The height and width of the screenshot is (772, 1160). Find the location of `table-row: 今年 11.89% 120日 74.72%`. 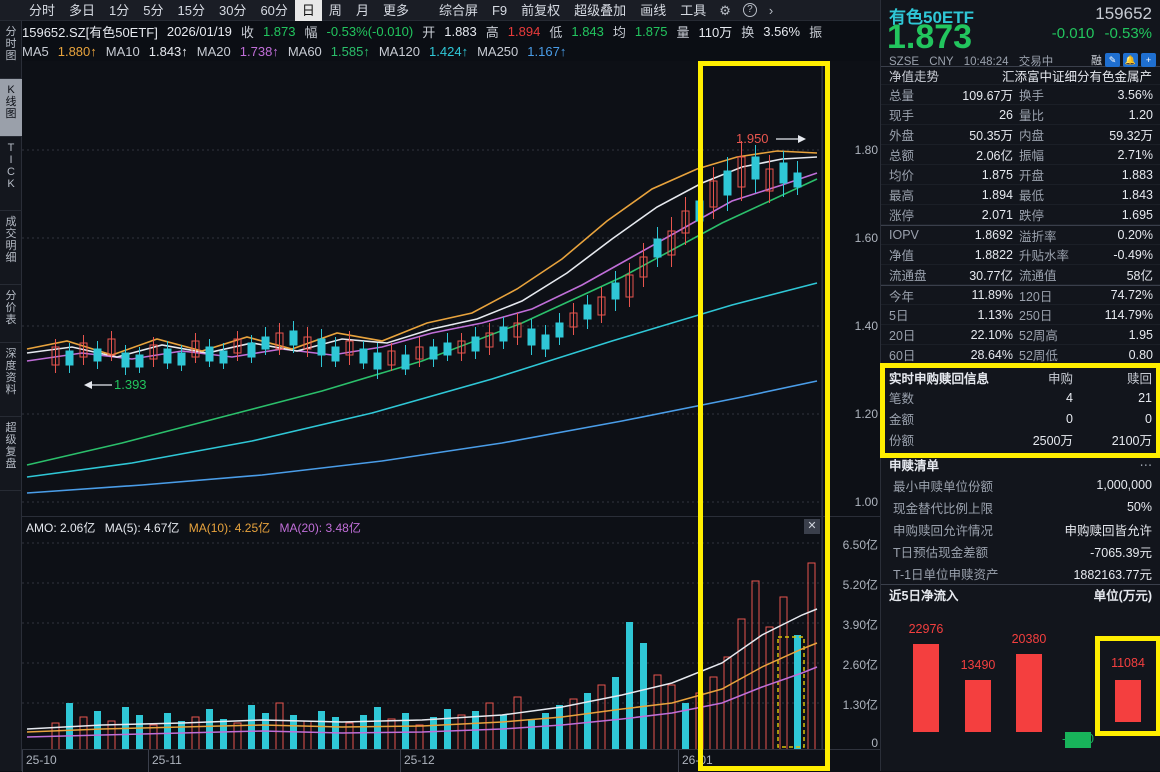

table-row: 今年 11.89% 120日 74.72% is located at coordinates (1020, 295).